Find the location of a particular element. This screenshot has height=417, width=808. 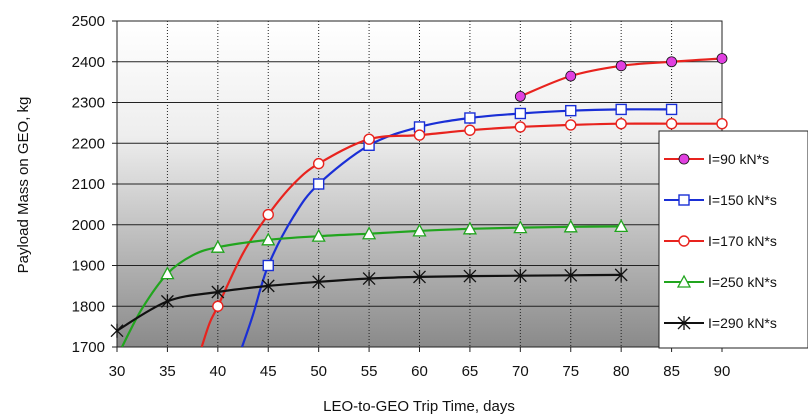

x-tick-label: 80 is located at coordinates (621, 371).